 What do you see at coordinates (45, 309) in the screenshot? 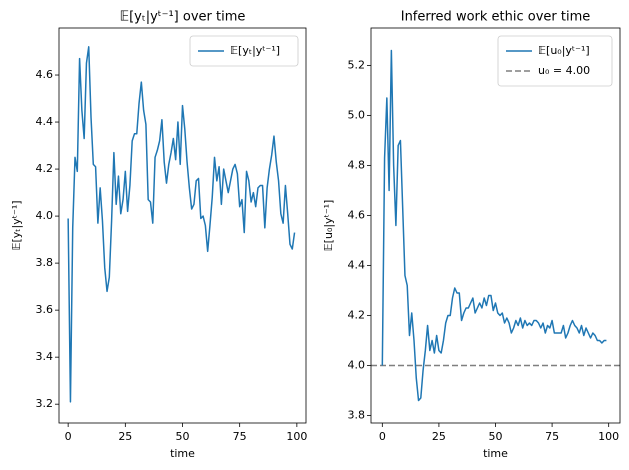
I see `y-tick-label: 3.6` at bounding box center [45, 309].